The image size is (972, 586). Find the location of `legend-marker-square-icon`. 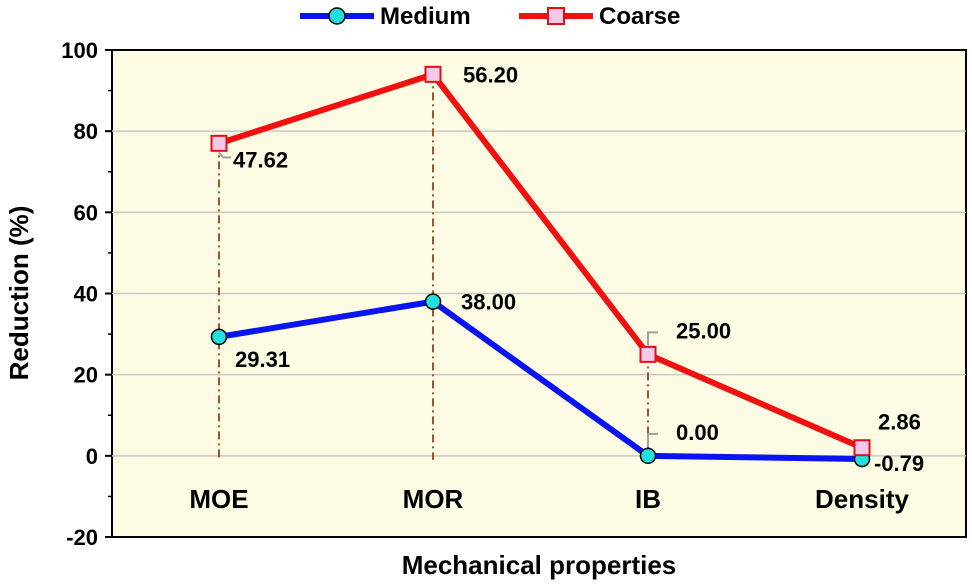

legend-marker-square-icon is located at coordinates (556, 16).